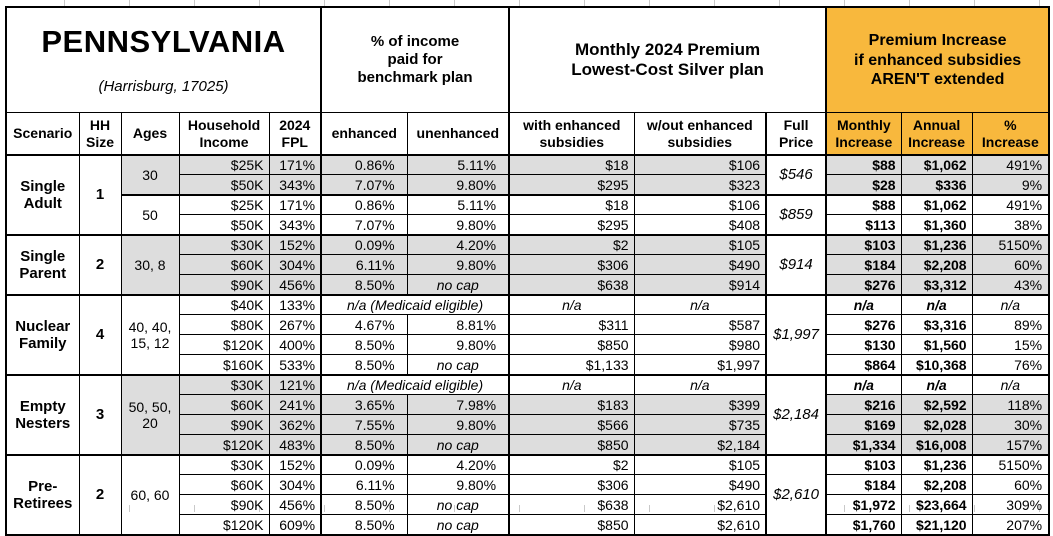 The width and height of the screenshot is (1053, 536). Describe the element at coordinates (700, 285) in the screenshot. I see `without-subsidy-premium-cell: $914` at that location.